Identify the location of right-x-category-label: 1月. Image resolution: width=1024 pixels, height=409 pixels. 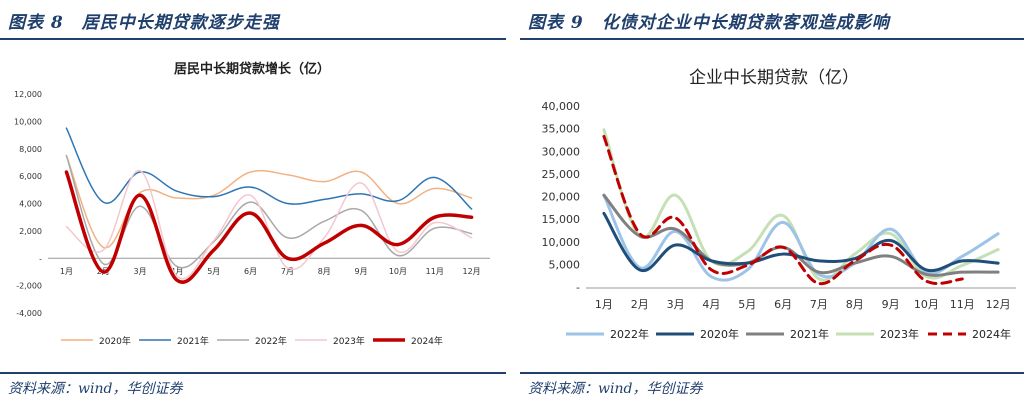
(604, 304).